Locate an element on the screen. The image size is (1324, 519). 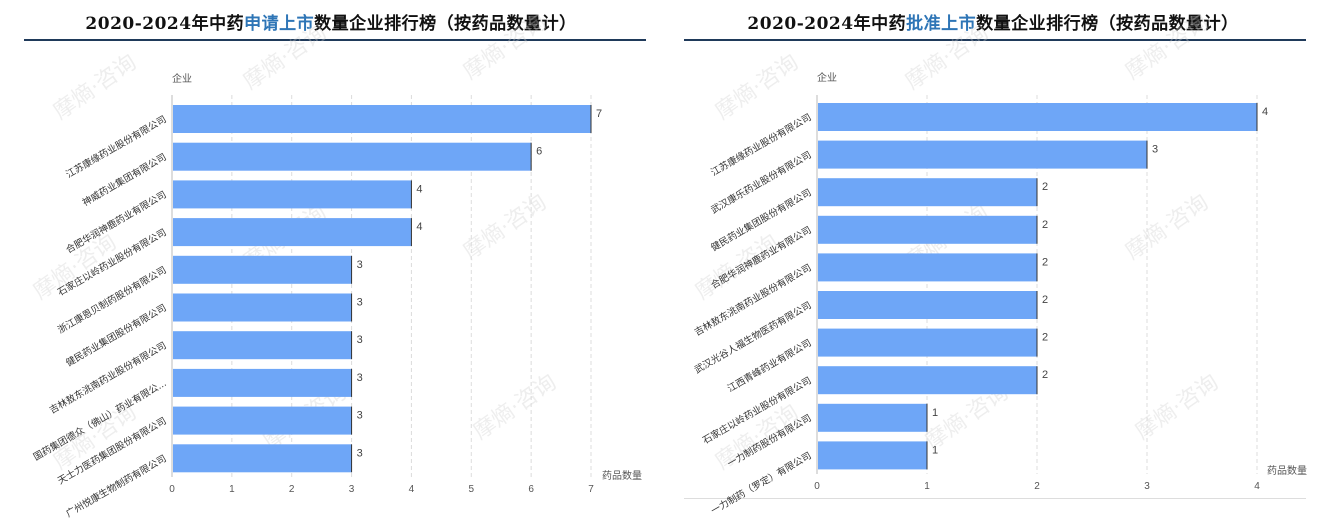
right-category-label: 武汉光谷人福生物医药有限公司 is located at coordinates (752, 337).